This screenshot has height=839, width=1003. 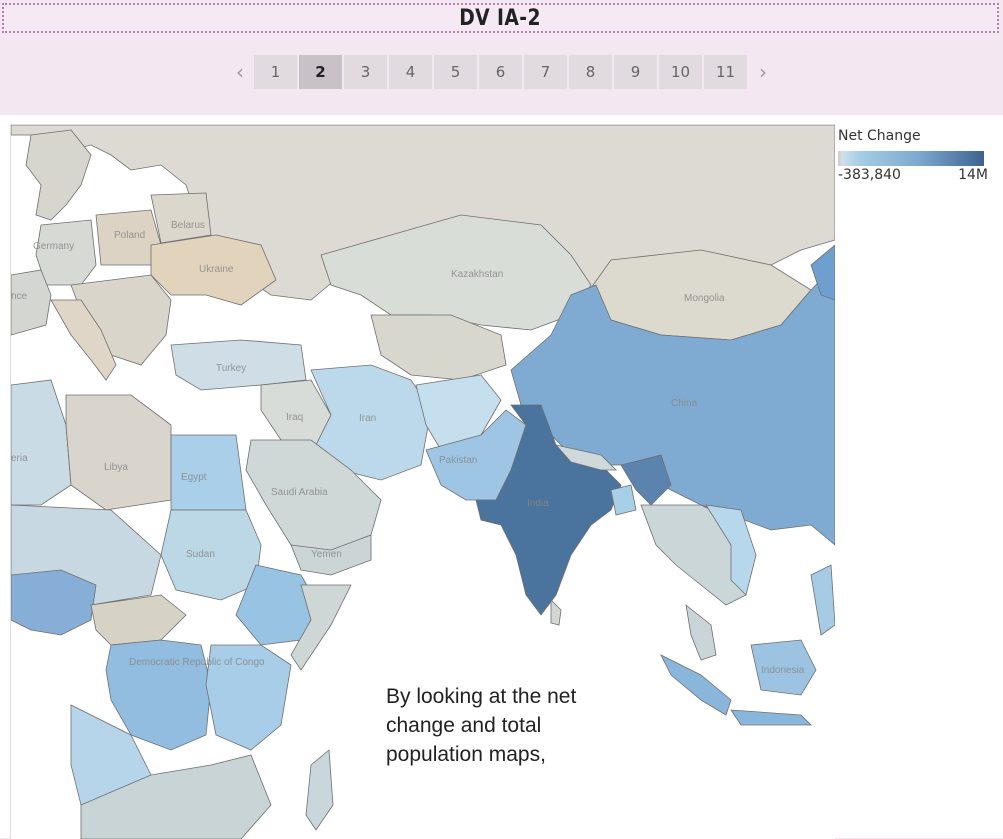 What do you see at coordinates (197, 662) in the screenshot?
I see `label-drc: Democratic Republic of Congo` at bounding box center [197, 662].